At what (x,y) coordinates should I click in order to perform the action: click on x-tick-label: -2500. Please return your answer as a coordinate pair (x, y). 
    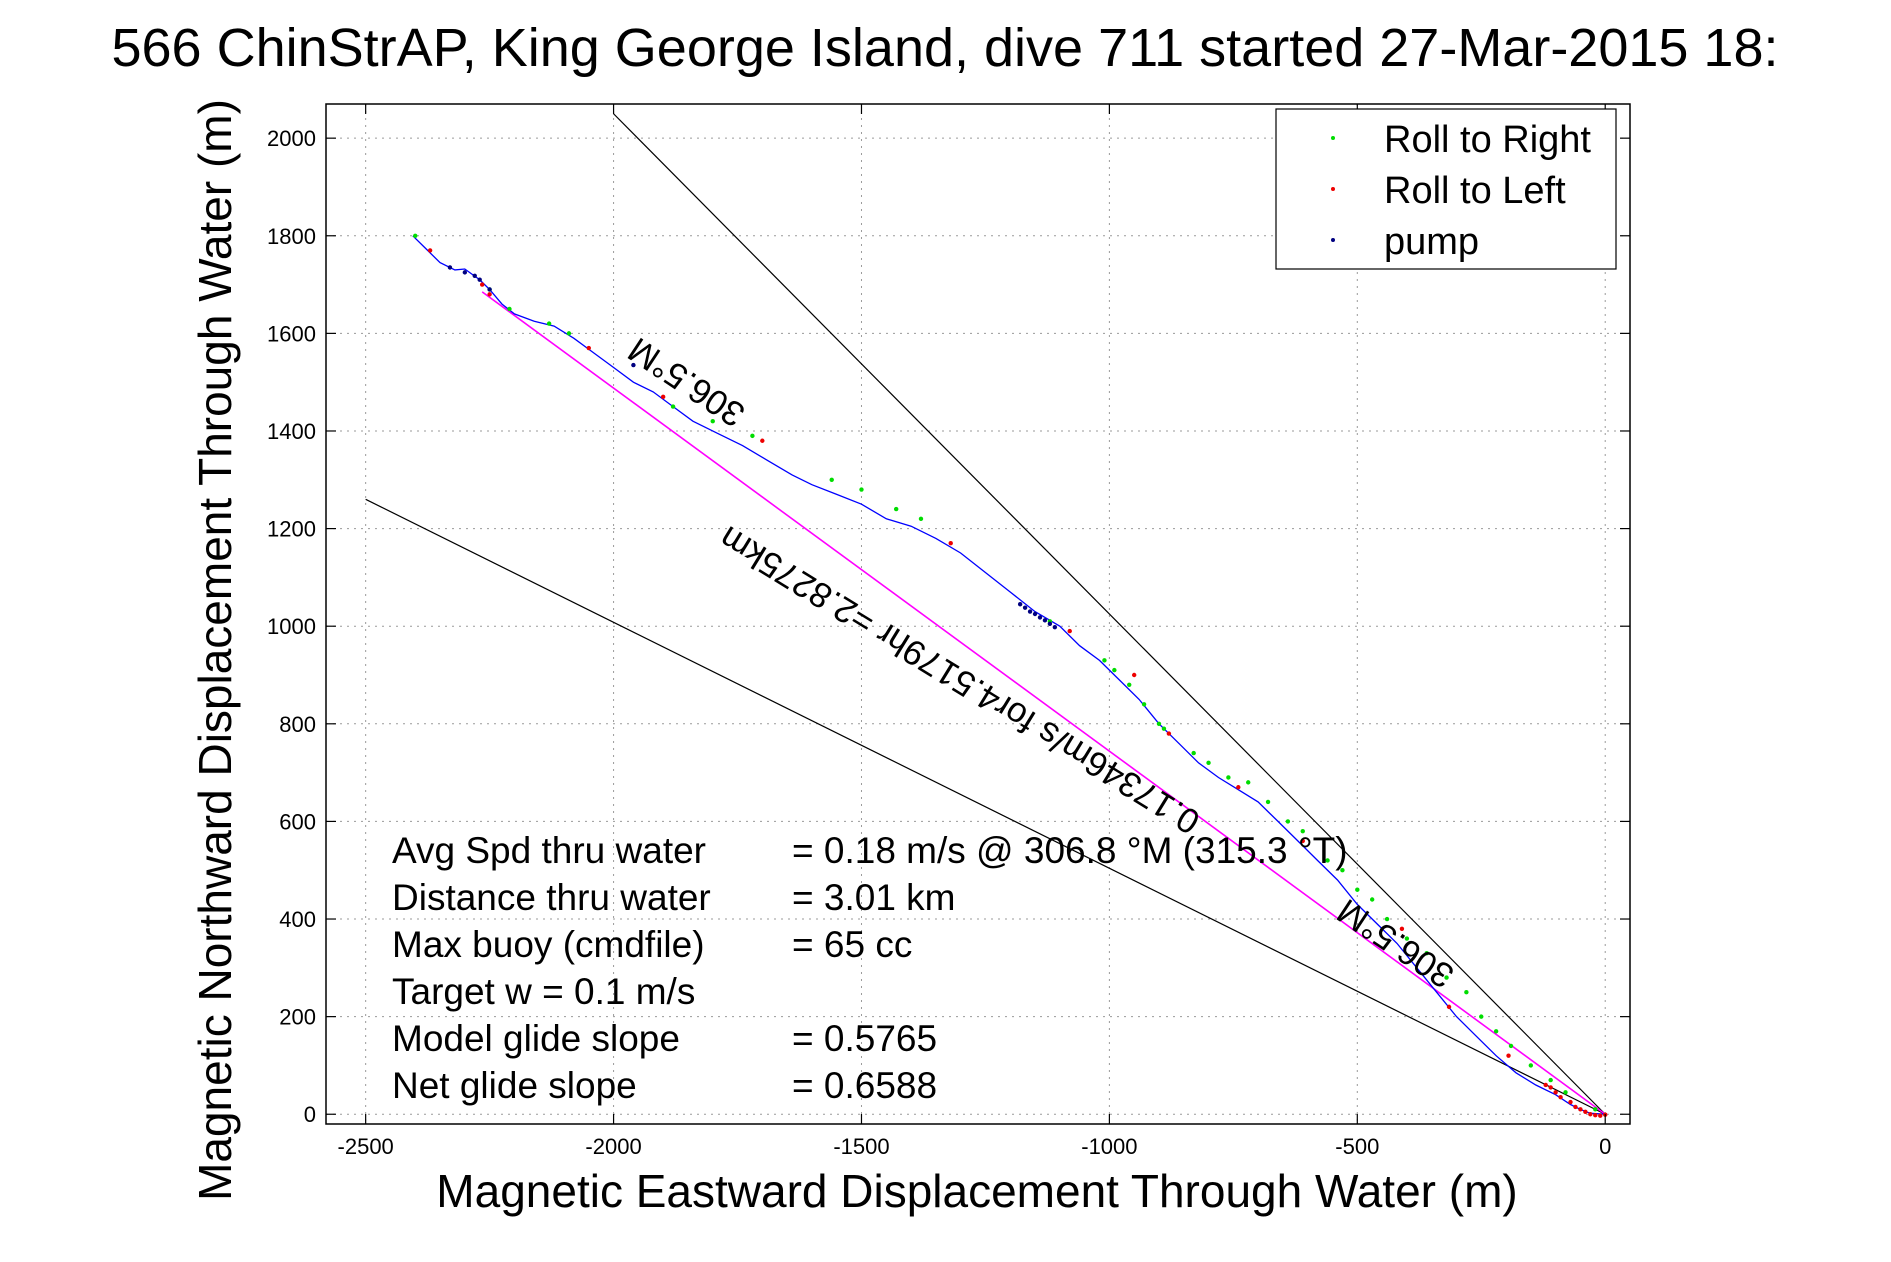
    Looking at the image, I should click on (366, 1146).